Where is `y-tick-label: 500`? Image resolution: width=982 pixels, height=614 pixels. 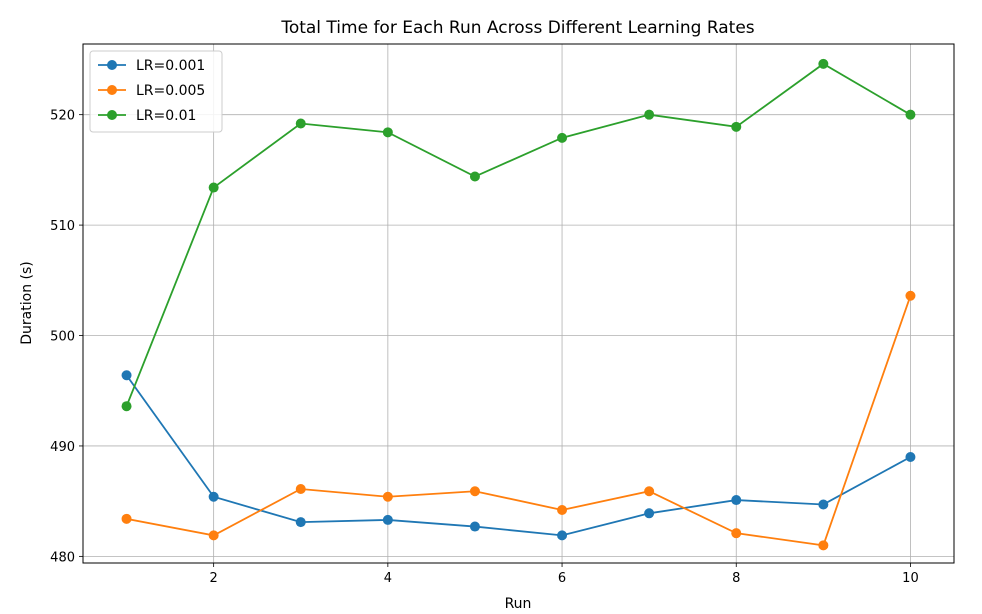
y-tick-label: 500 is located at coordinates (62, 337).